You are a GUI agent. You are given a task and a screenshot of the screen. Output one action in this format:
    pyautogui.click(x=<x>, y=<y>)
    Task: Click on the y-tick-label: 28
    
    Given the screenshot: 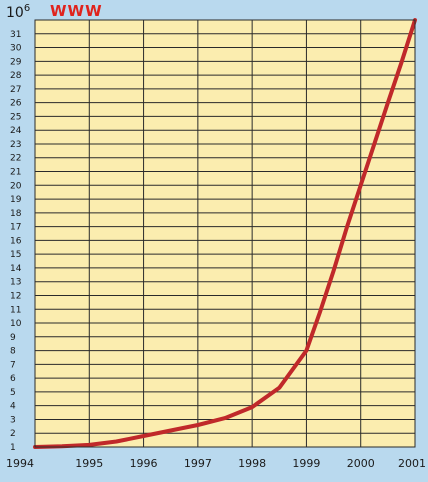 What is the action you would take?
    pyautogui.click(x=16, y=76)
    